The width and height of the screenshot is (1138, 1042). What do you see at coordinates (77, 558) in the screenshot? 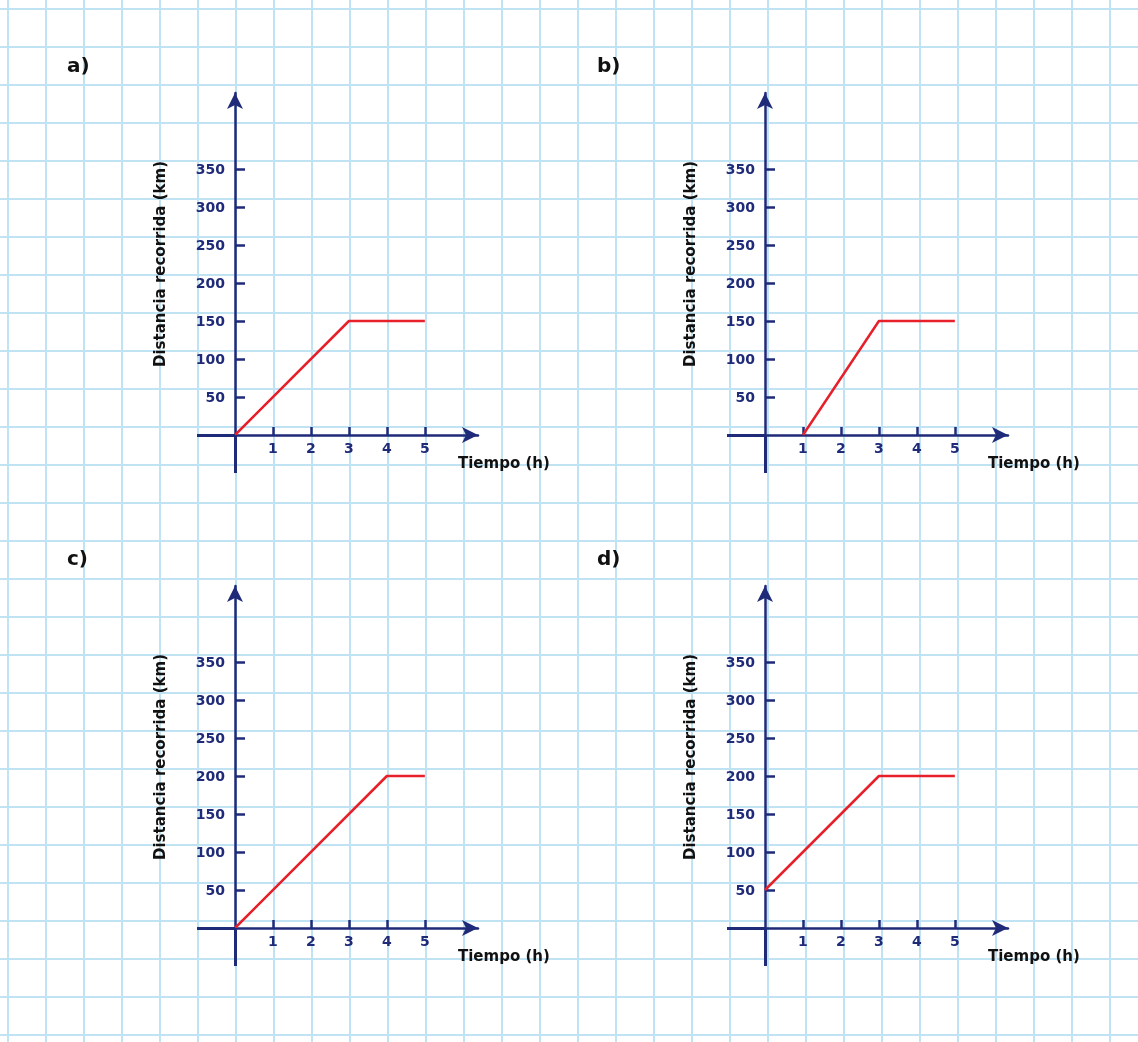
I see `chart-title: c)` at bounding box center [77, 558].